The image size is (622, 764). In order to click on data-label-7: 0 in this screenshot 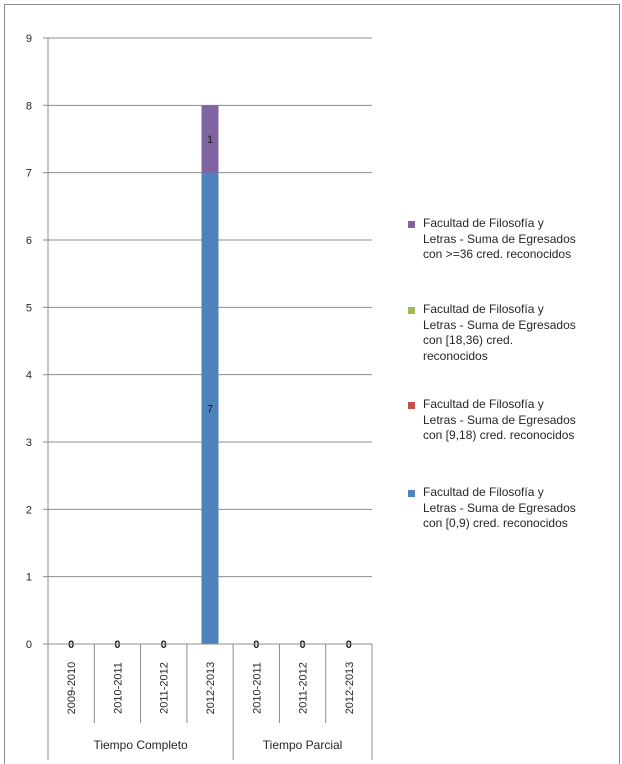, I will do `click(349, 645)`.